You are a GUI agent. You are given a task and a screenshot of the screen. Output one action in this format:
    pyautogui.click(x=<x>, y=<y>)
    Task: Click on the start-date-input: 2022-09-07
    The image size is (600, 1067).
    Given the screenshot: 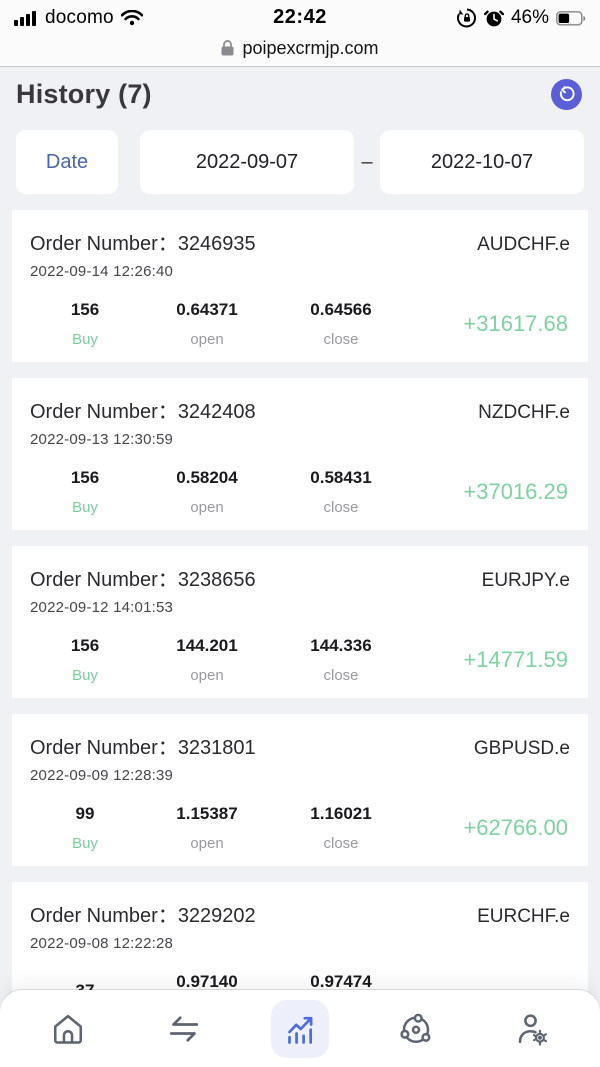 What is the action you would take?
    pyautogui.click(x=247, y=162)
    